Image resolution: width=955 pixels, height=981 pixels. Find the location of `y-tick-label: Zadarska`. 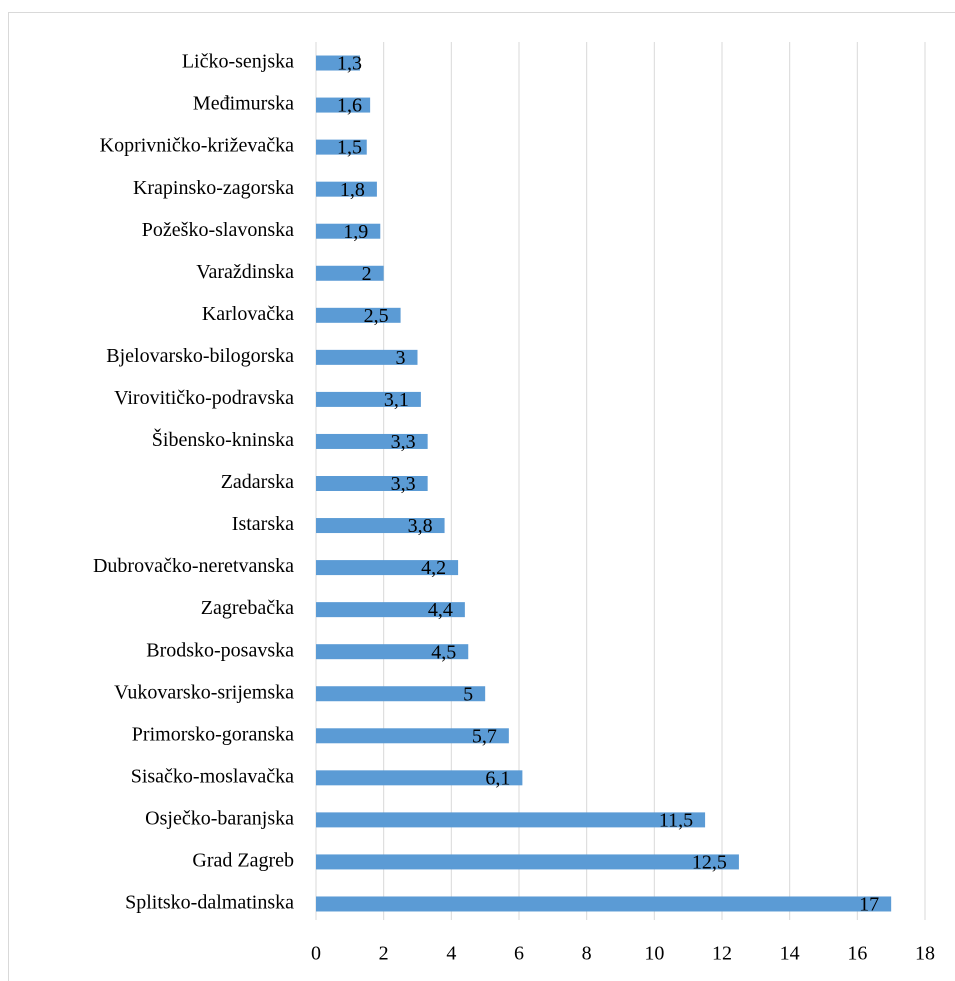

y-tick-label: Zadarska is located at coordinates (257, 482).